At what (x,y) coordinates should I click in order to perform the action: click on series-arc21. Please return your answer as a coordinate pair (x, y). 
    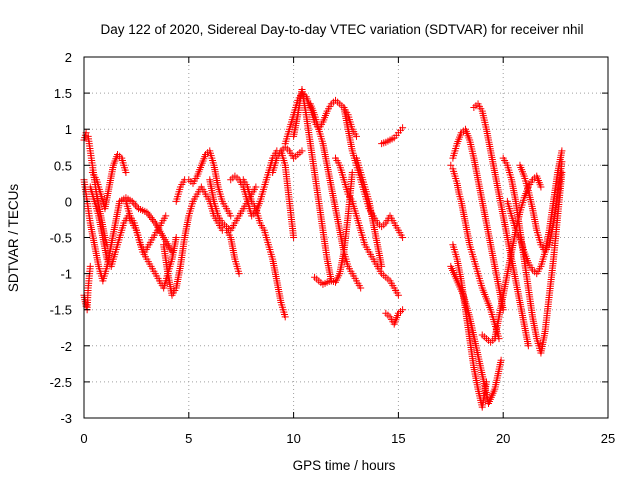
    Looking at the image, I should click on (392, 136).